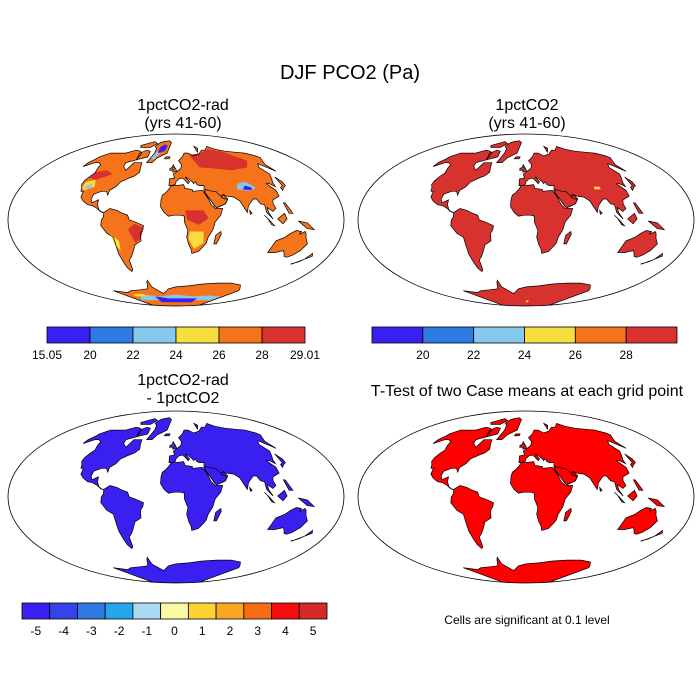  What do you see at coordinates (601, 212) in the screenshot?
I see `sri-lanka-coastline` at bounding box center [601, 212].